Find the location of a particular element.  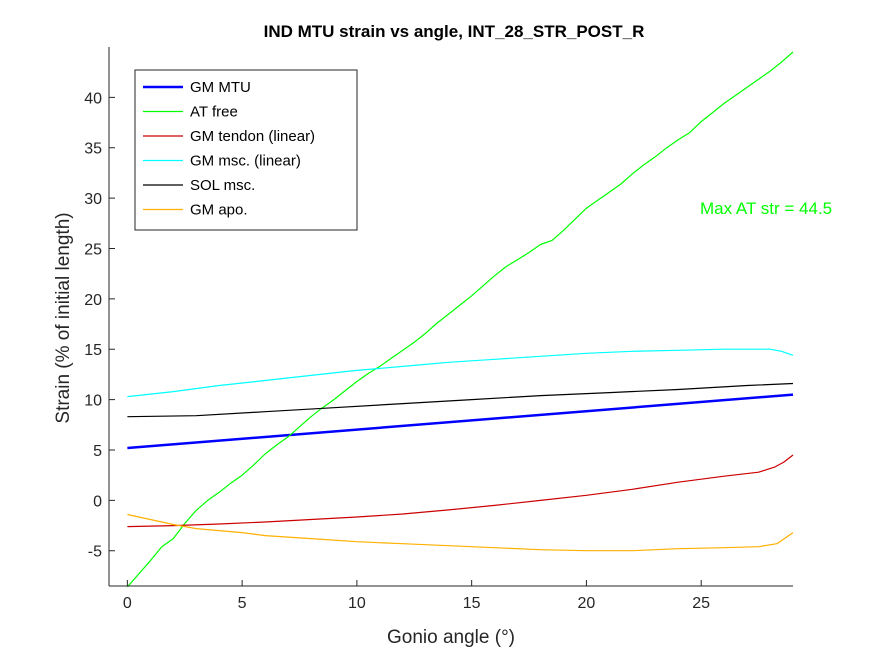

y-tick-label: 30 is located at coordinates (93, 199).